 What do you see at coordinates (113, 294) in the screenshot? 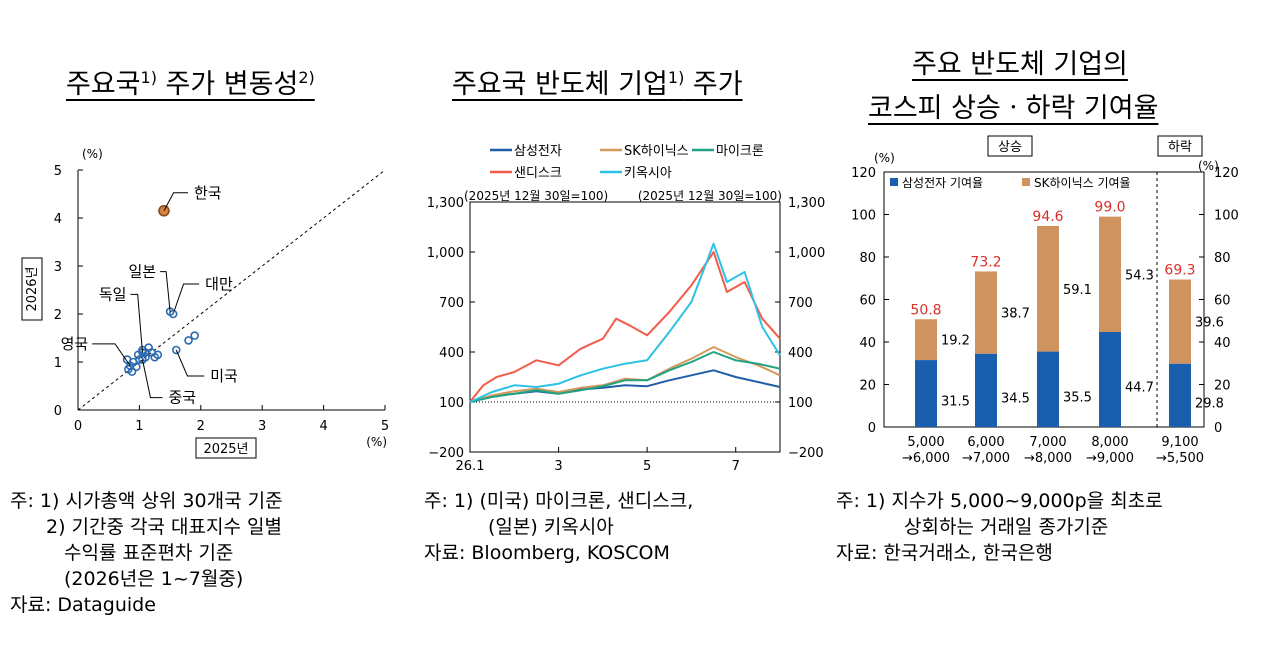
I see `scatter-point-label: 독일` at bounding box center [113, 294].